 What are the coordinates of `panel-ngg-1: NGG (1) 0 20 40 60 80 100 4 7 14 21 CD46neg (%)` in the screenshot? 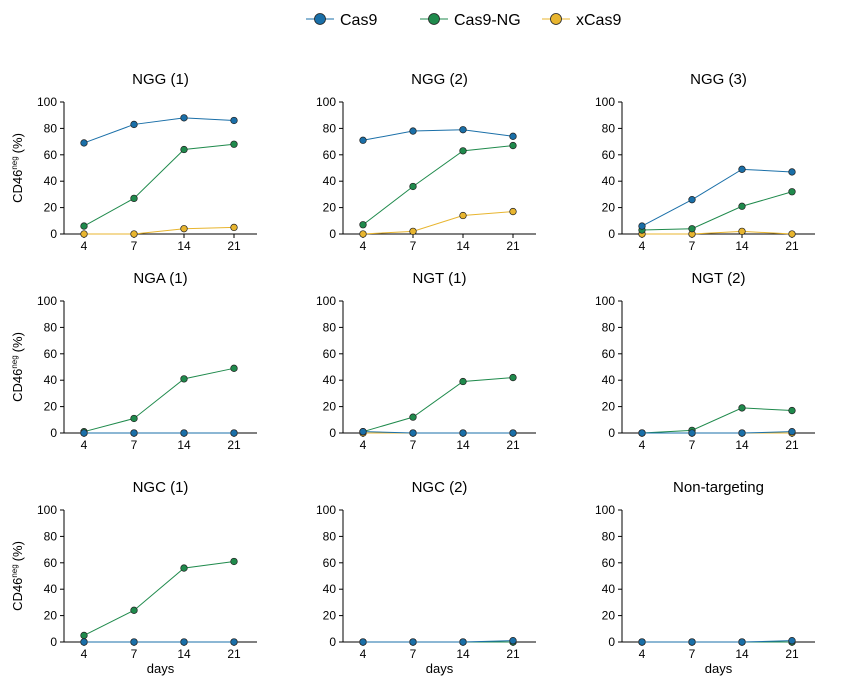 It's located at (133, 162).